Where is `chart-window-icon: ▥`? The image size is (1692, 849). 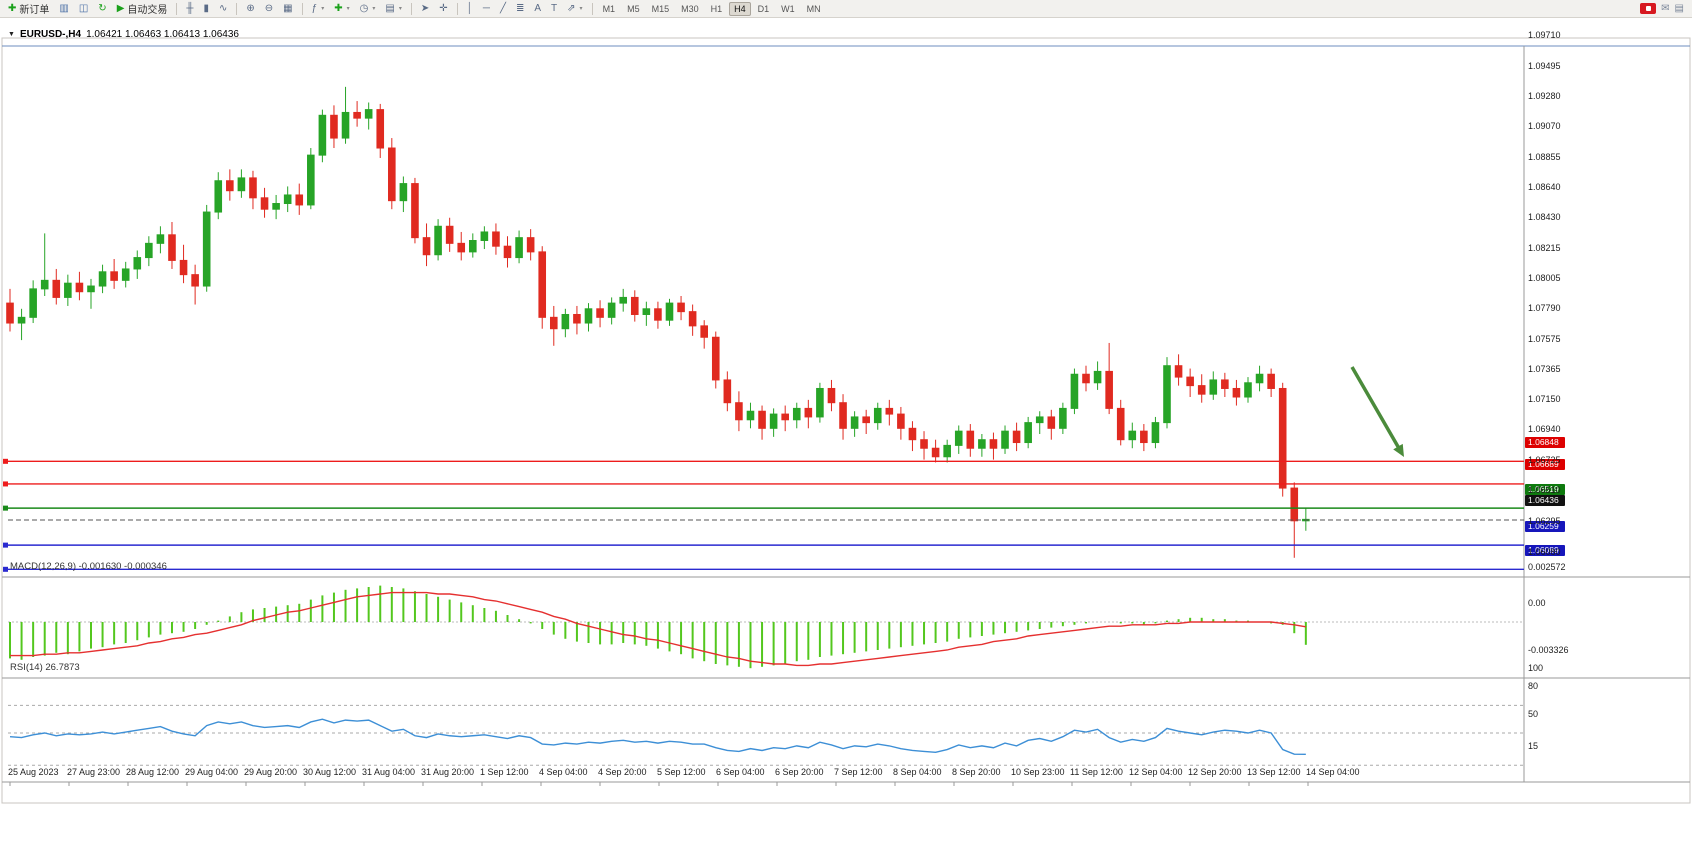 chart-window-icon: ▥ is located at coordinates (64, 8).